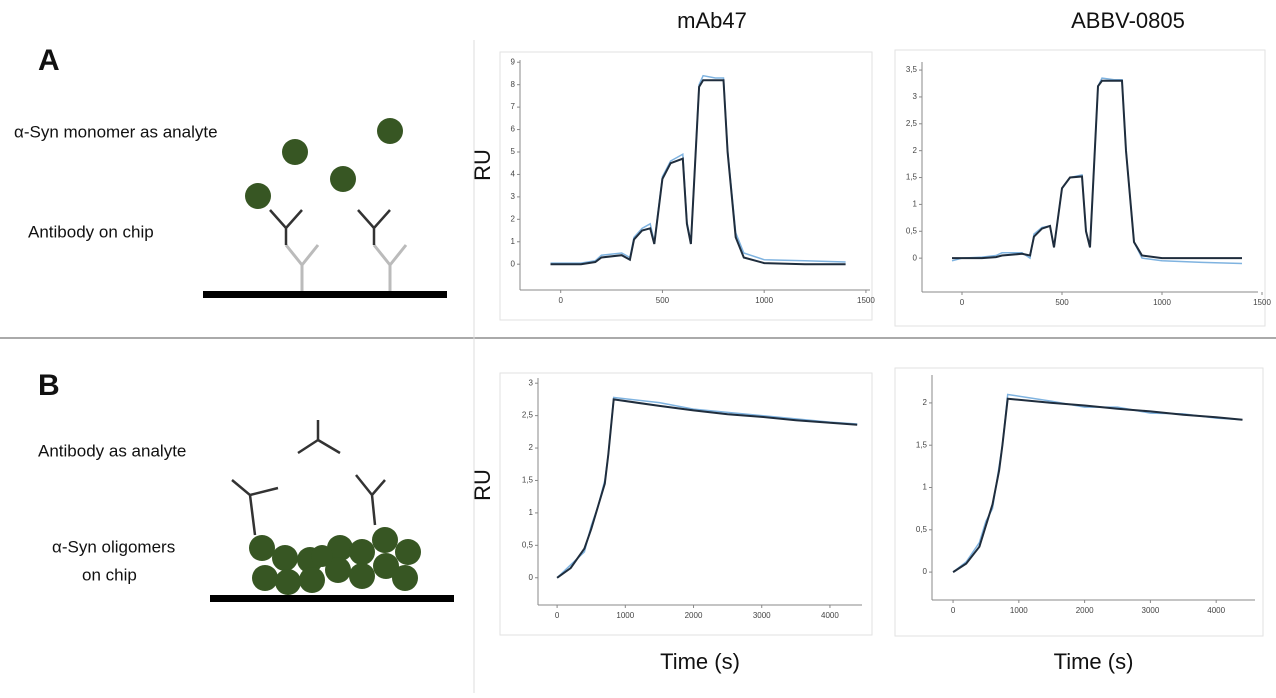 The height and width of the screenshot is (698, 1276). Describe the element at coordinates (513, 129) in the screenshot. I see `y-tick-label: 6` at that location.